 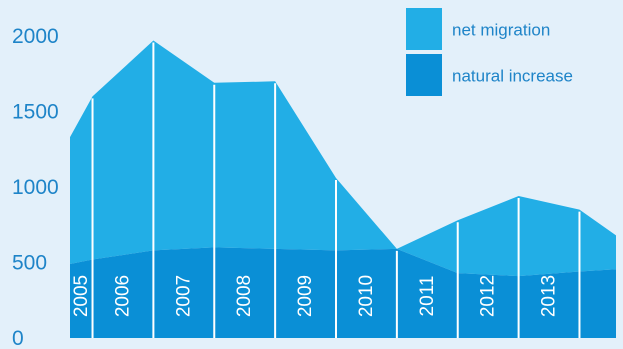 I want to click on x-tick-label: 2007, so click(x=183, y=296).